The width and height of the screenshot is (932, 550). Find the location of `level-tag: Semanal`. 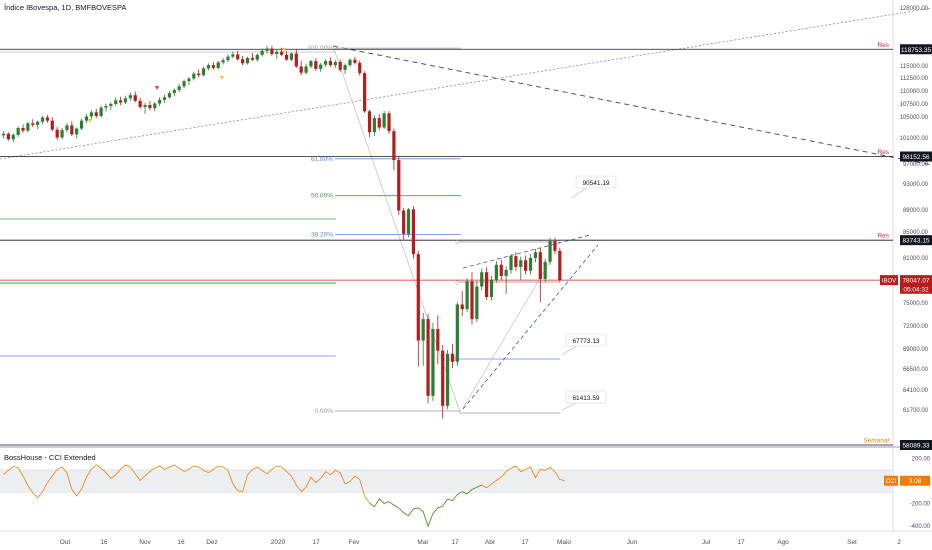

level-tag: Semanal is located at coordinates (876, 440).